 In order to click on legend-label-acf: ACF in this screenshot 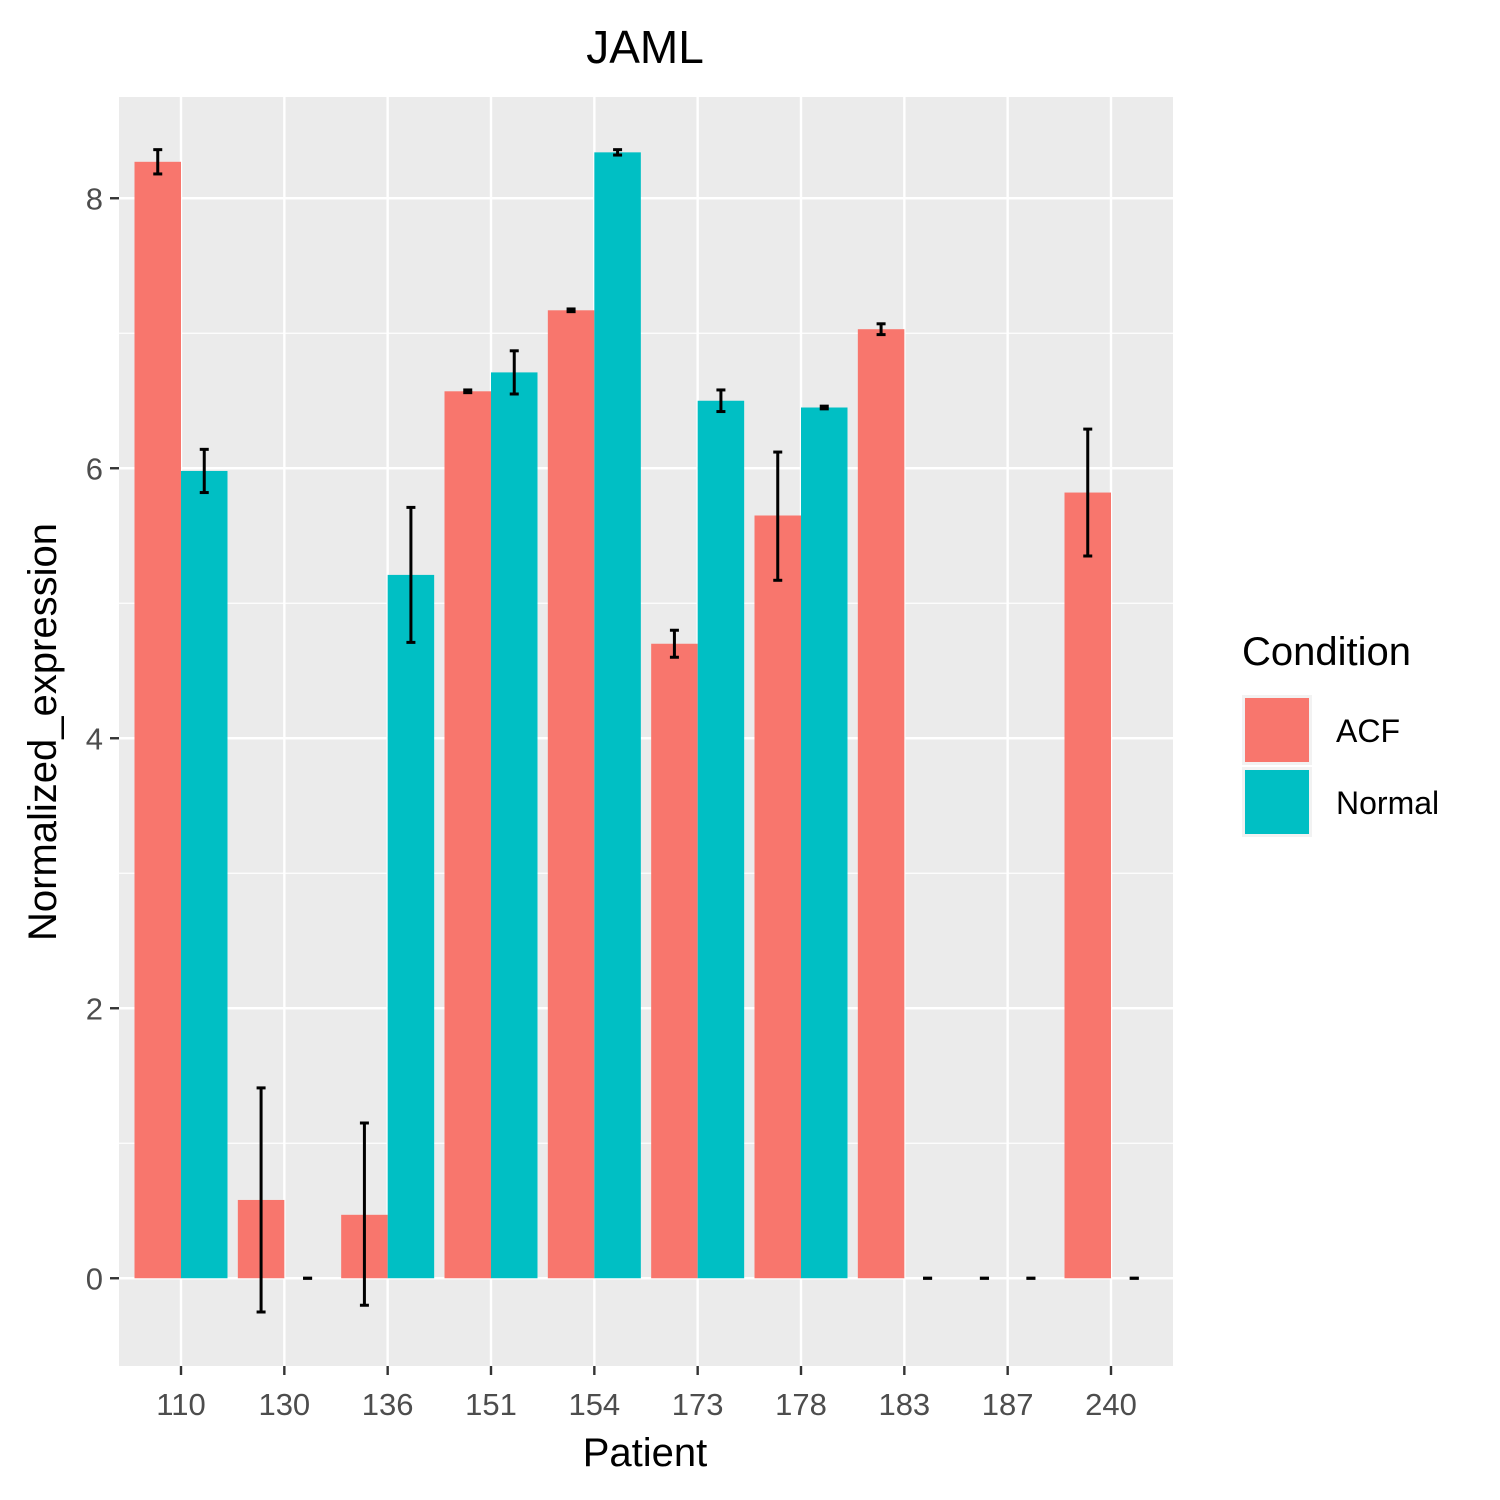, I will do `click(1368, 731)`.